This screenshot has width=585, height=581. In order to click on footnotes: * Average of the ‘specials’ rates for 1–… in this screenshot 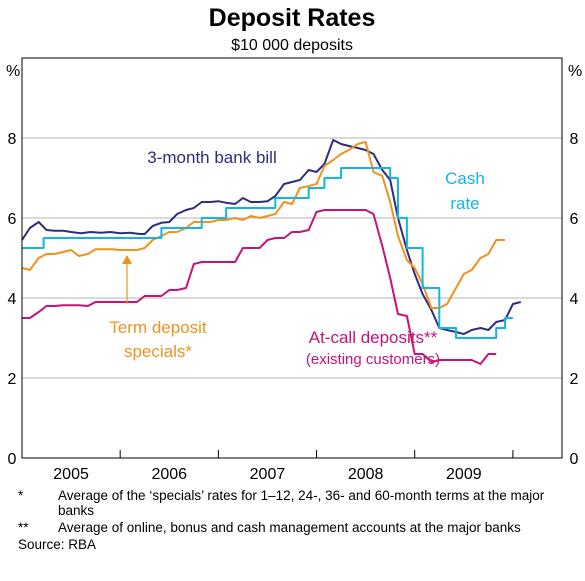, I will do `click(298, 520)`.